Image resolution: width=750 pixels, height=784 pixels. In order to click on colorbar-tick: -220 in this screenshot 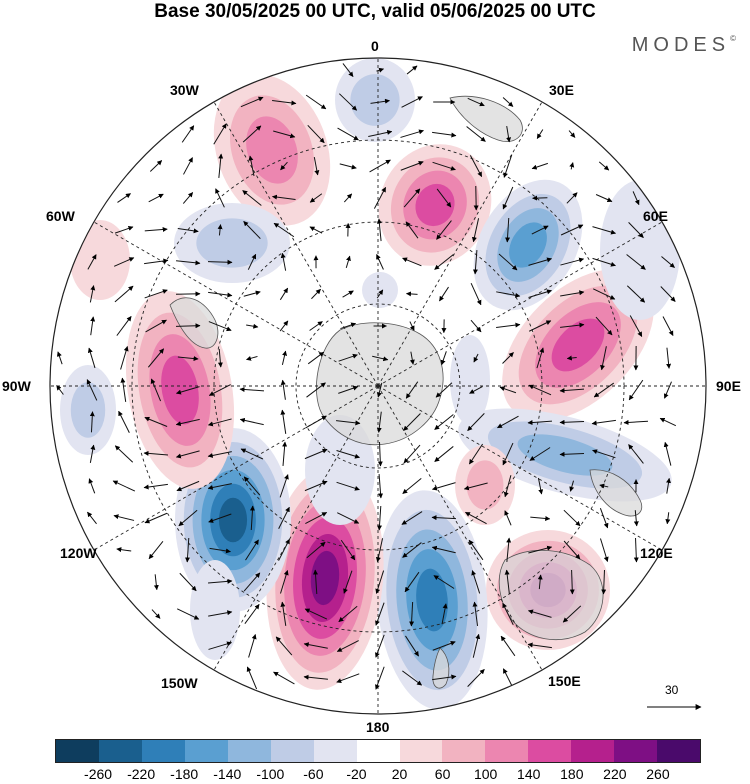, I will do `click(141, 774)`.